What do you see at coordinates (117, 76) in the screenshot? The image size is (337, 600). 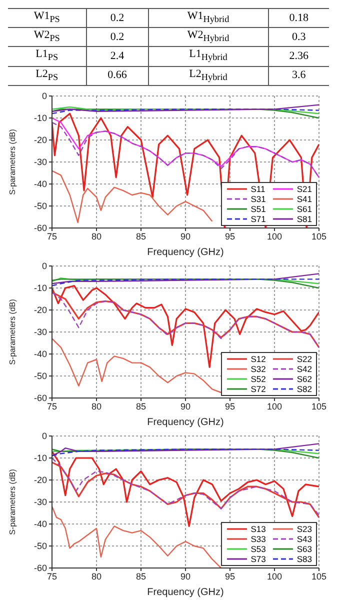 I see `text: 0.66` at bounding box center [117, 76].